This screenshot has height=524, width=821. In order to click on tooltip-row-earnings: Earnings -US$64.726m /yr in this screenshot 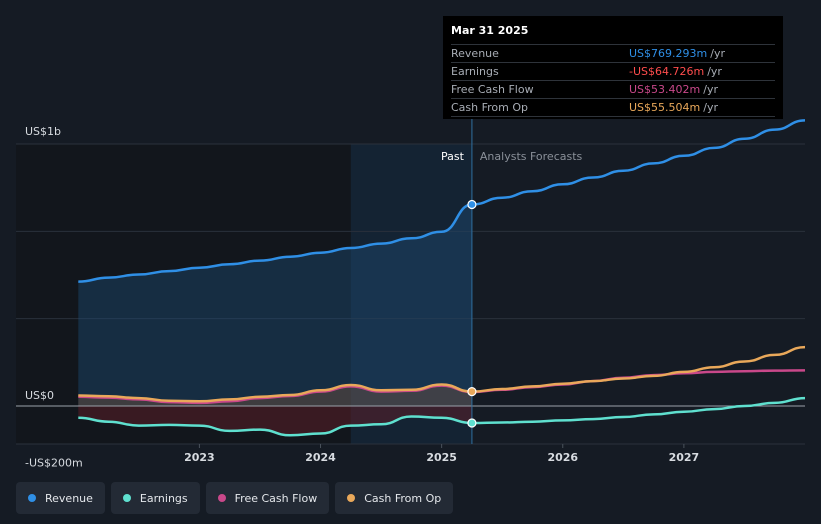, I will do `click(613, 71)`.